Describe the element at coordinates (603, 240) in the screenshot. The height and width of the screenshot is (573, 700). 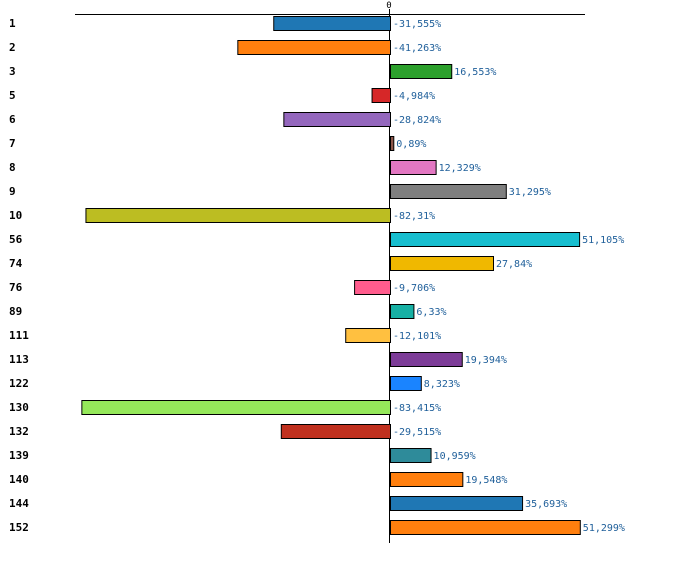
I see `value-label-56: 51,105%` at that location.